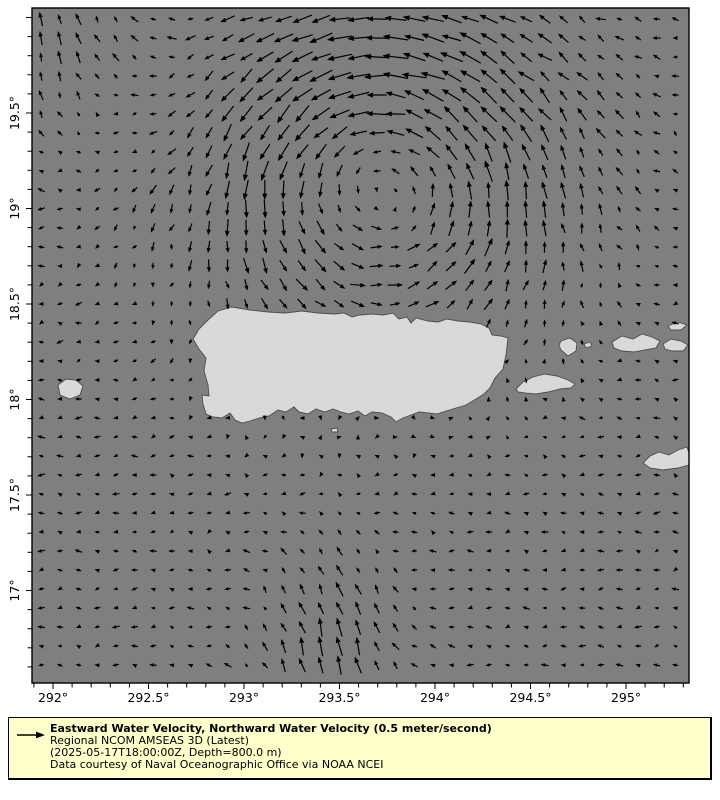 This screenshot has height=800, width=720. Describe the element at coordinates (675, 345) in the screenshot. I see `island-tortola` at that location.